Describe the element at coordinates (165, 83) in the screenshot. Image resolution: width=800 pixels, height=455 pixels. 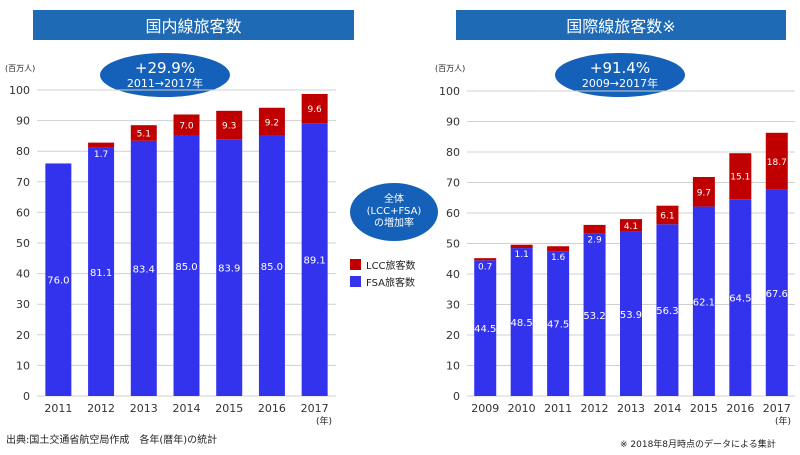
I see `domestic-growth-period: 2011→2017年` at that location.